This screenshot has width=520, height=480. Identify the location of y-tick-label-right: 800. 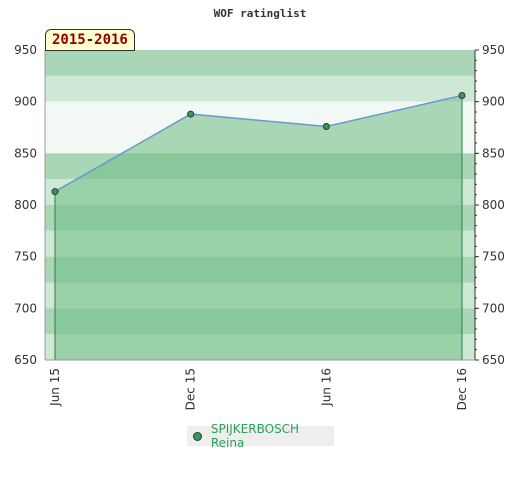
(493, 205).